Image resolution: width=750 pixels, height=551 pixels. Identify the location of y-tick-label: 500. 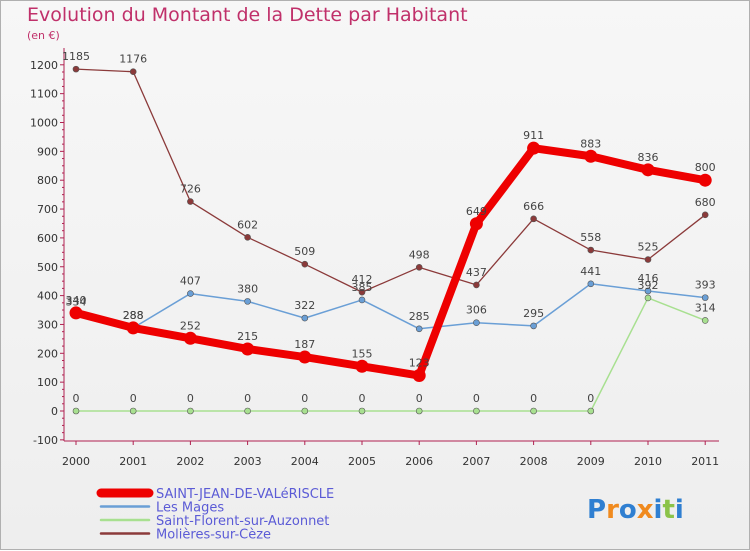
(47, 267).